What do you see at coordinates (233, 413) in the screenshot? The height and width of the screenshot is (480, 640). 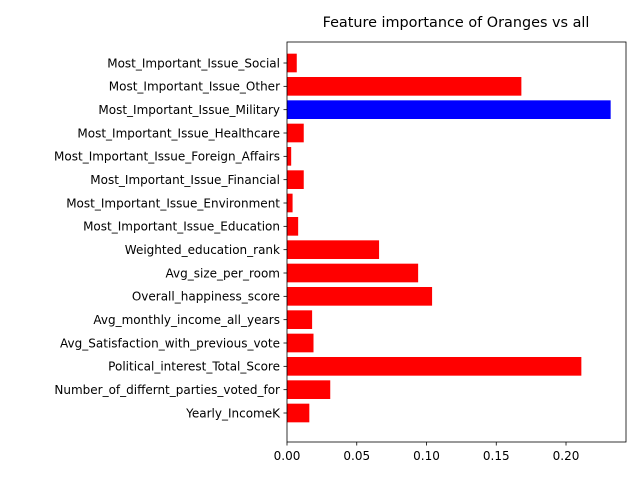 I see `y-tick-label-0: Yearly_IncomeK` at bounding box center [233, 413].